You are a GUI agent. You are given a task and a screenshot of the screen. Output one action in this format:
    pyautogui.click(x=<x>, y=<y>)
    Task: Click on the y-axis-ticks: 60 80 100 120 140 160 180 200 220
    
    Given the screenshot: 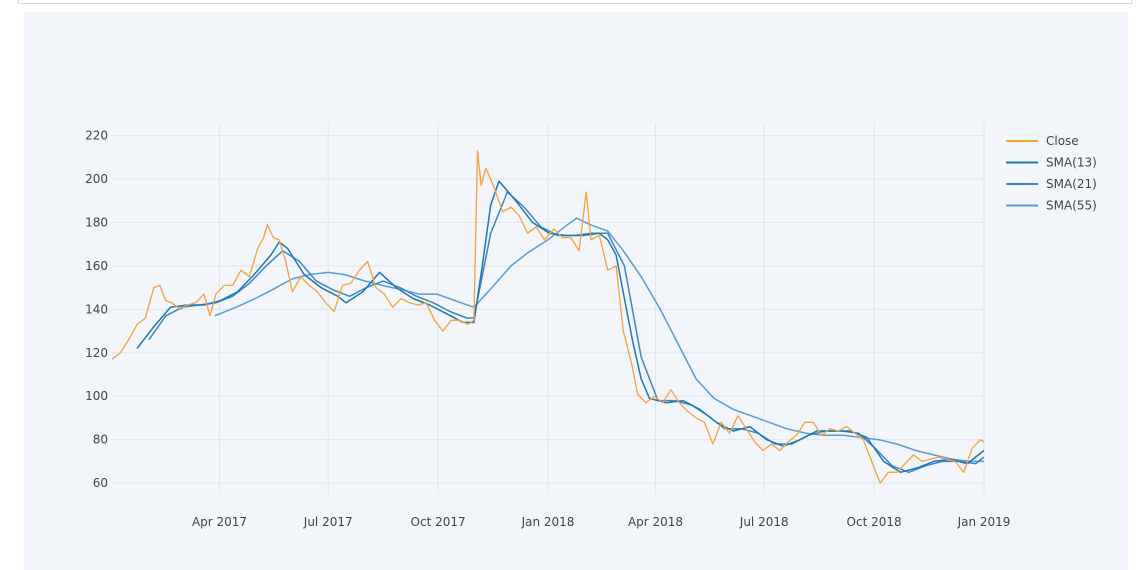 What is the action you would take?
    pyautogui.click(x=96, y=310)
    